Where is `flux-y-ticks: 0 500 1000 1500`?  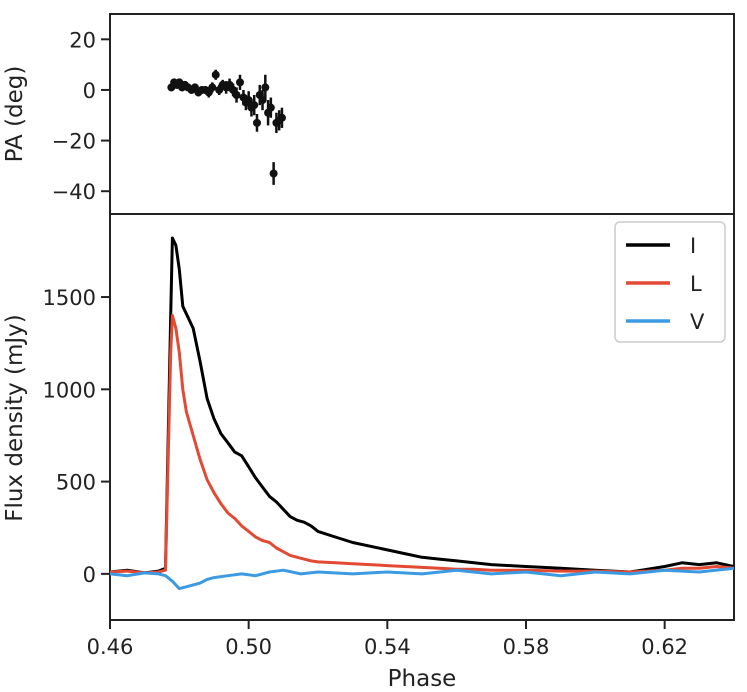 flux-y-ticks: 0 500 1000 1500 is located at coordinates (76, 436).